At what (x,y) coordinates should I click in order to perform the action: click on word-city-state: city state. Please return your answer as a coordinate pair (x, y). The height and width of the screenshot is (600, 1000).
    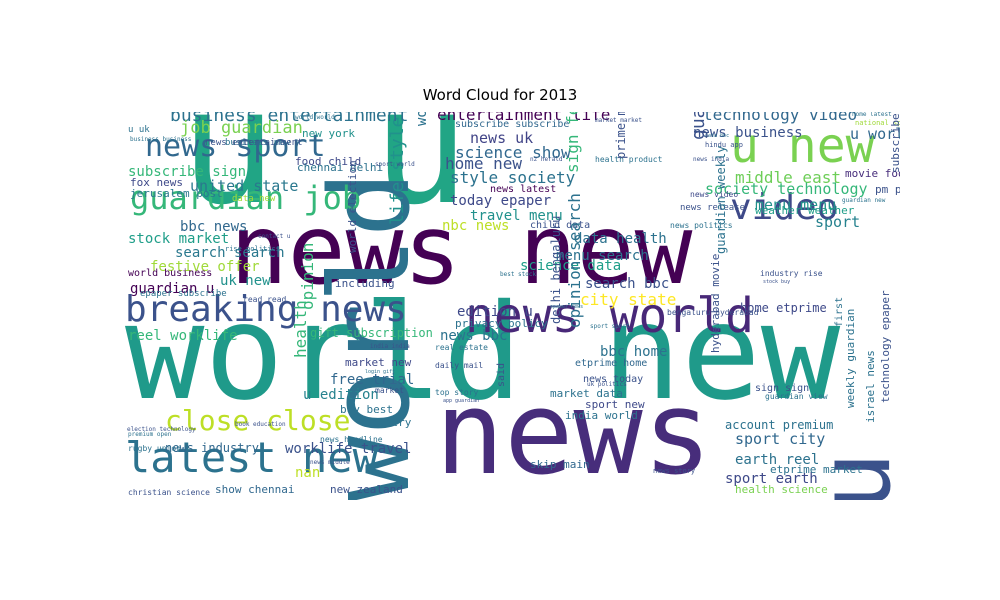
    Looking at the image, I should click on (628, 299).